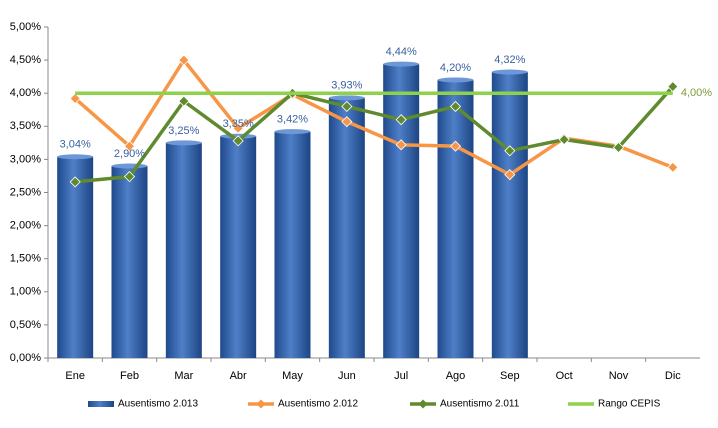 The image size is (718, 428). Describe the element at coordinates (25, 93) in the screenshot. I see `y-tick-label: 4,00%` at that location.